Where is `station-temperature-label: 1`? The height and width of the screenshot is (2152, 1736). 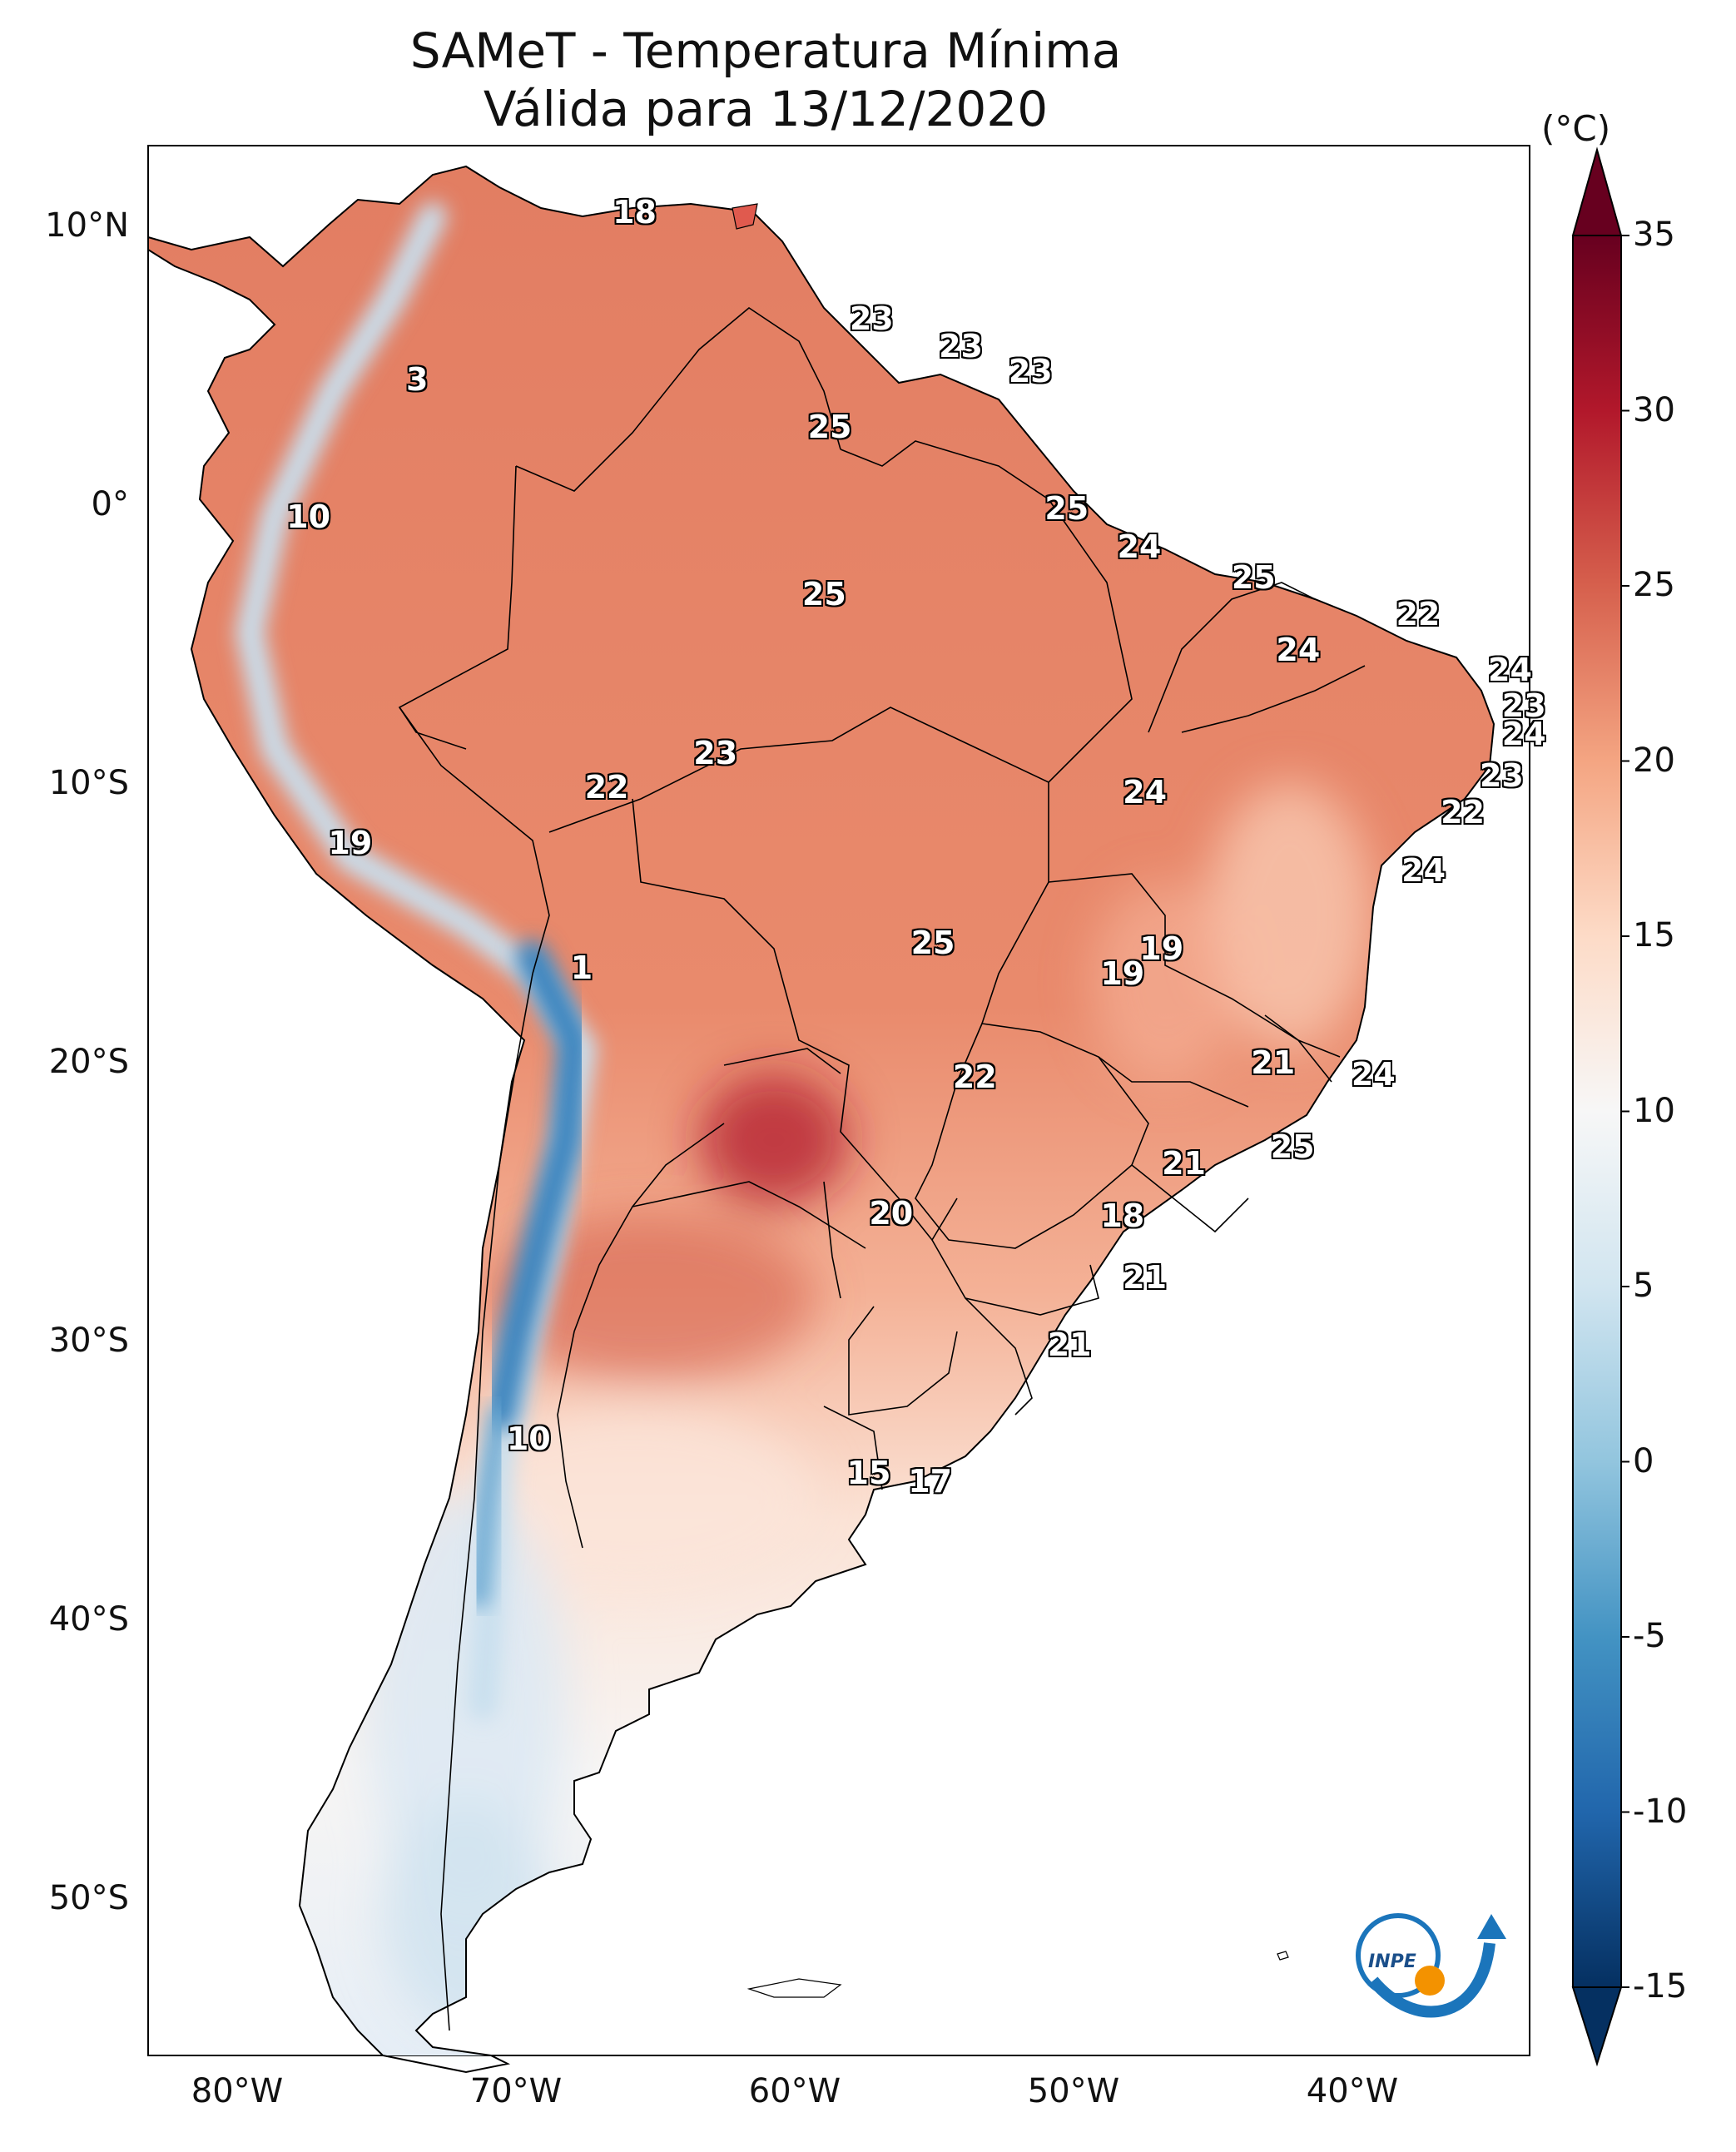 station-temperature-label: 1 is located at coordinates (581, 968).